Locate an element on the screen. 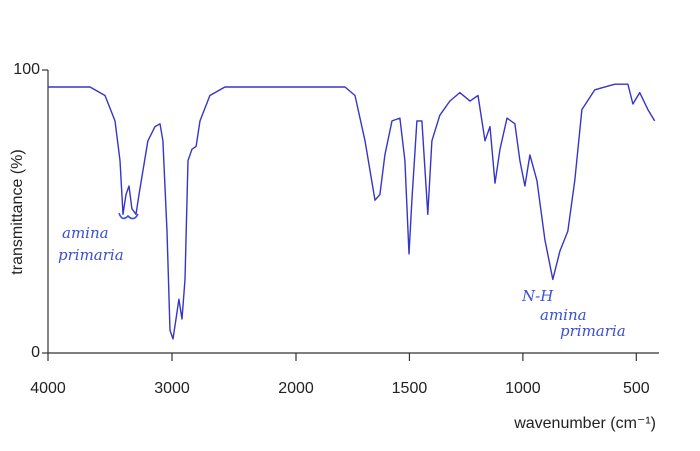 The image size is (700, 451). x-tick-label: 1500 is located at coordinates (410, 388).